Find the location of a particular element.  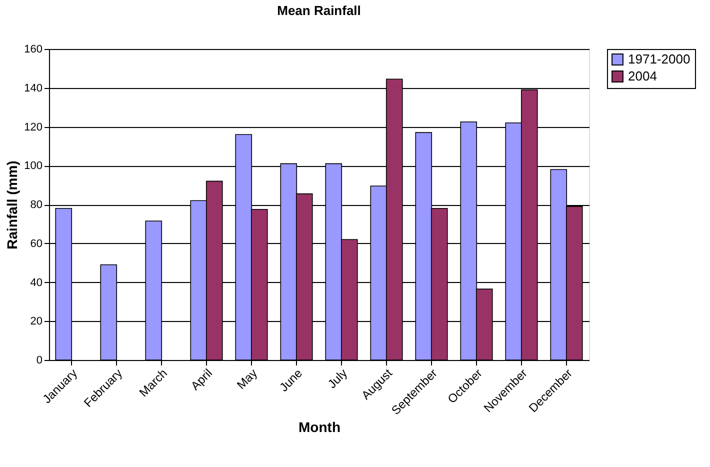

y-tick-label: 0 is located at coordinates (39, 360).